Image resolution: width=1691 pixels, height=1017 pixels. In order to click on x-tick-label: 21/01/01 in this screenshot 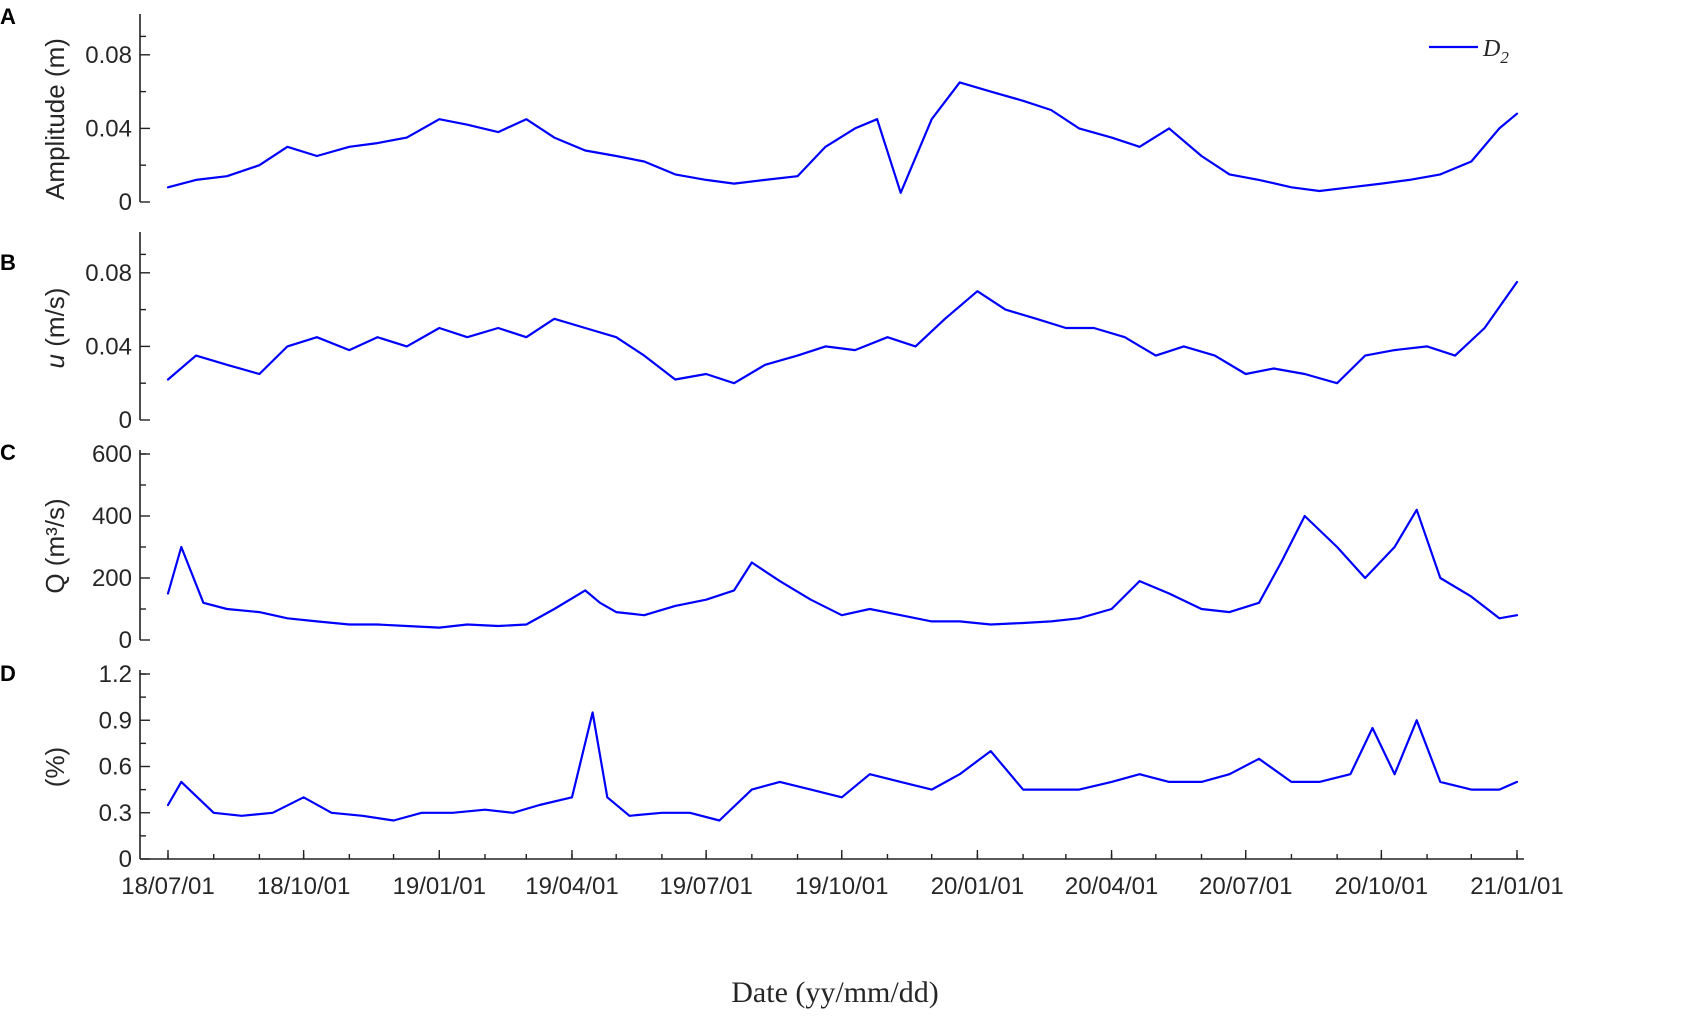, I will do `click(1516, 886)`.